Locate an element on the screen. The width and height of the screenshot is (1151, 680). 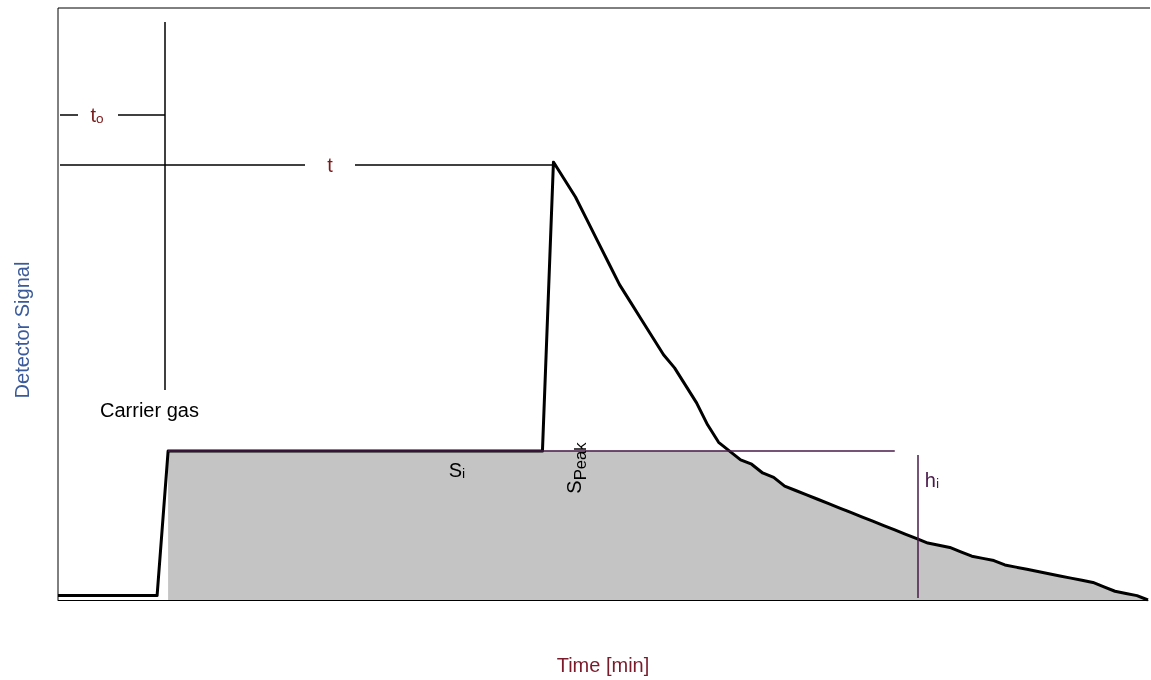
annotation: t is located at coordinates (330, 165).